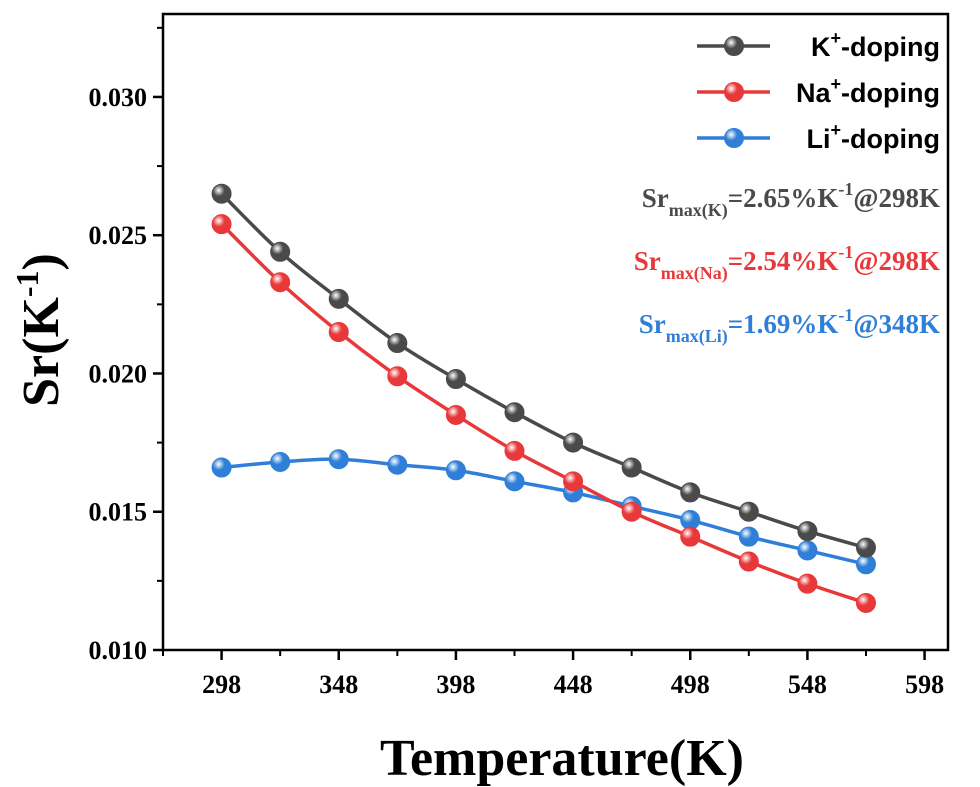  Describe the element at coordinates (118, 97) in the screenshot. I see `y-tick-label: 0.030` at that location.